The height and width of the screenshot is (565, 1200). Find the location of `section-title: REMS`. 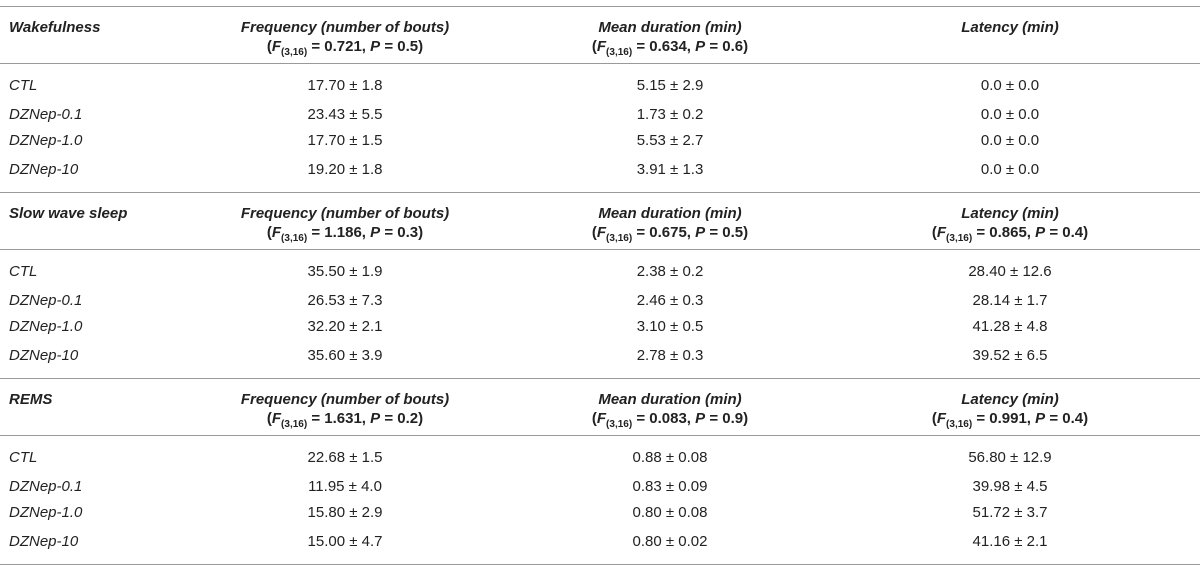

section-title: REMS is located at coordinates (85, 407).